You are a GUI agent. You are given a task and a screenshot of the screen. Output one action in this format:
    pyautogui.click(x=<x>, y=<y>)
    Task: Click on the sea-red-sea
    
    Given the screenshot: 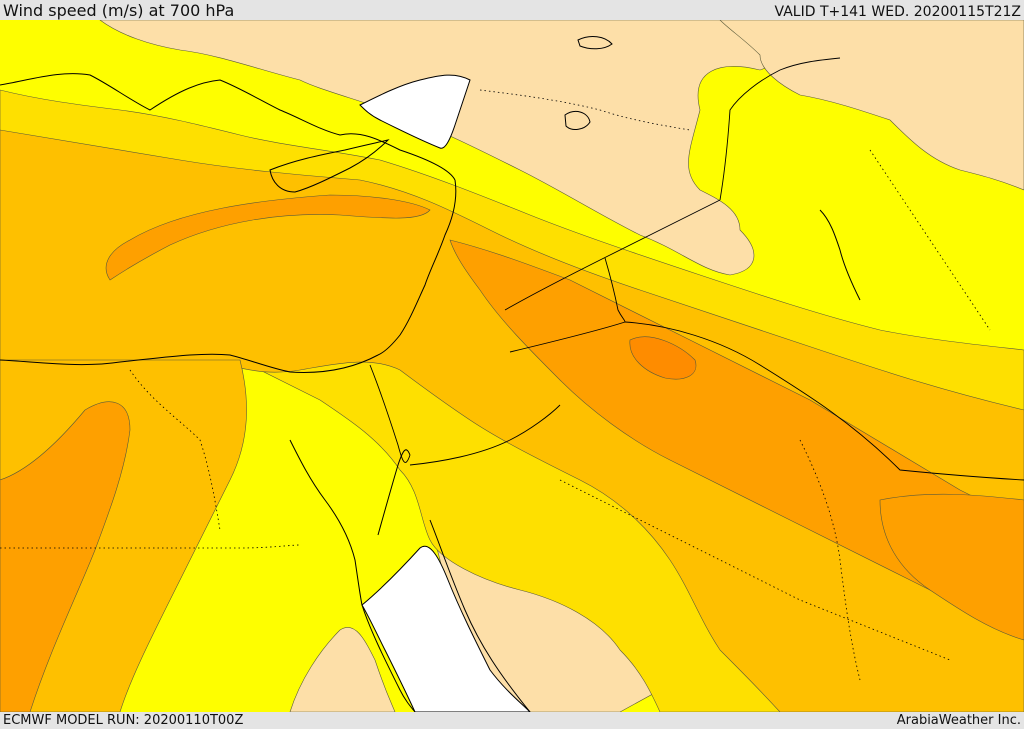 What is the action you would take?
    pyautogui.click(x=446, y=628)
    